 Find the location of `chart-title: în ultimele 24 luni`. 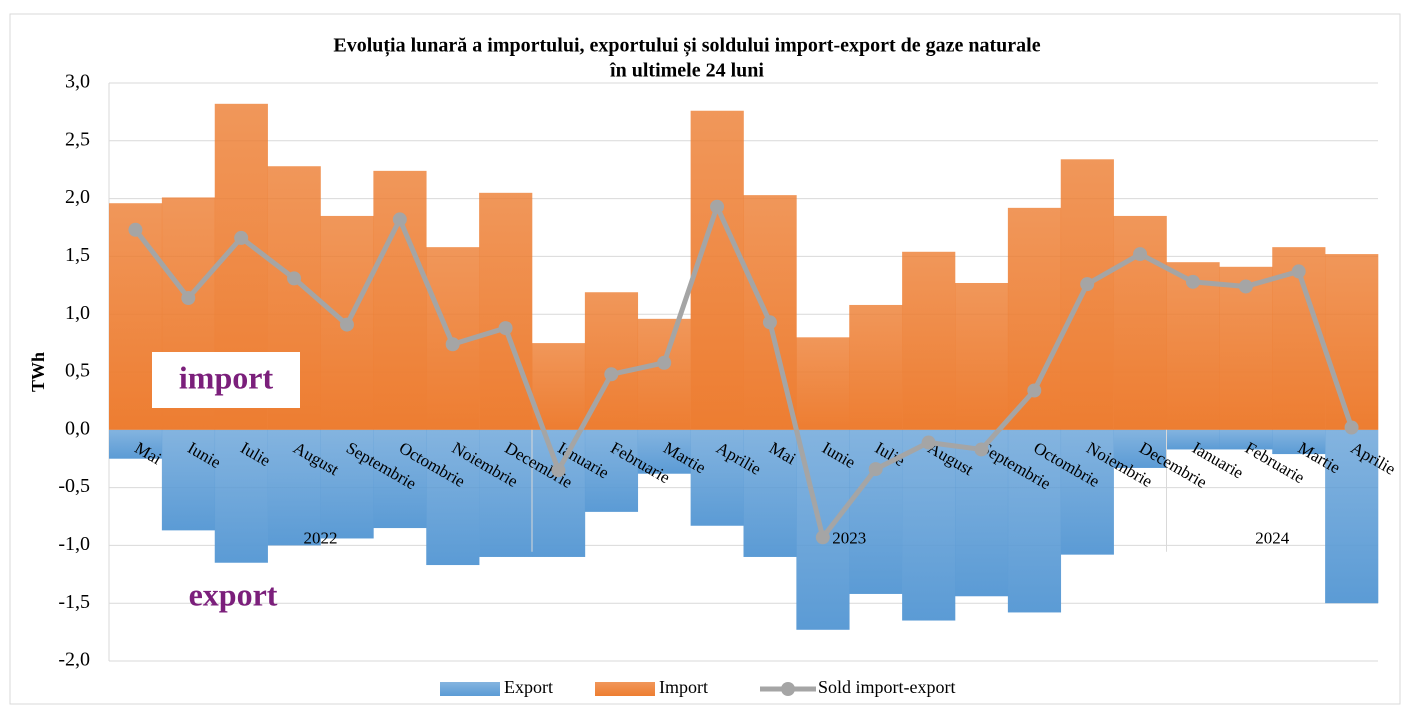

chart-title: în ultimele 24 luni is located at coordinates (686, 71).